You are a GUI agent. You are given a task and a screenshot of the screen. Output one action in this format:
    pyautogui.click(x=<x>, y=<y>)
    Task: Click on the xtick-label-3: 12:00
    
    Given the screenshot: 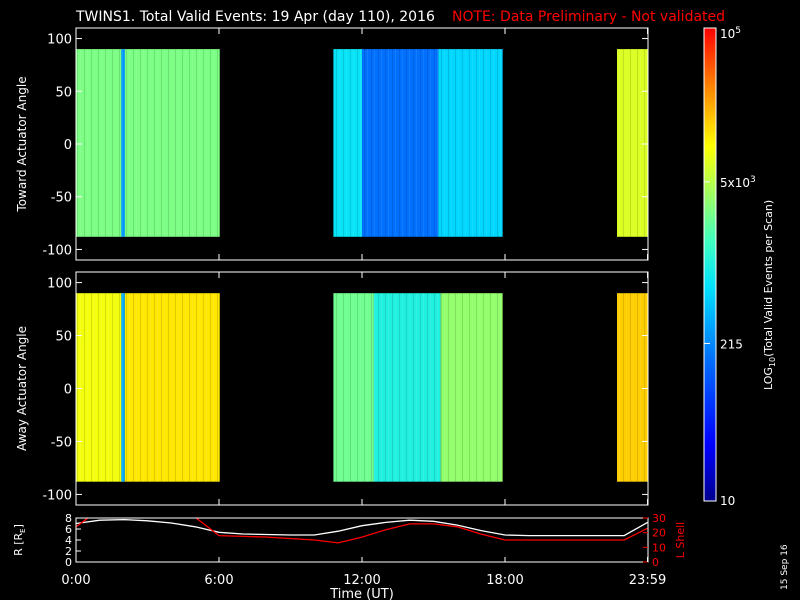 What is the action you would take?
    pyautogui.click(x=361, y=580)
    